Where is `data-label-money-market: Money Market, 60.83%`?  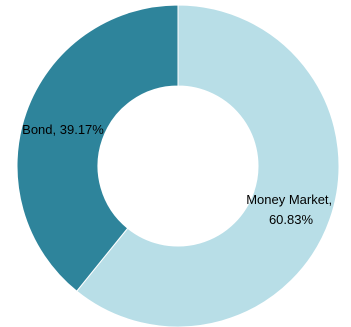
data-label-money-market: Money Market, 60.83% is located at coordinates (291, 209).